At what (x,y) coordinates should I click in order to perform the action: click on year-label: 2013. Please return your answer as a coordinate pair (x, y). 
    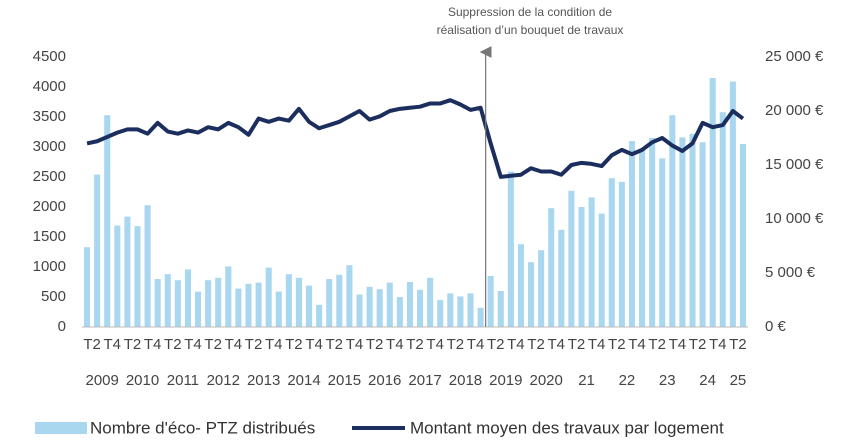
    Looking at the image, I should click on (263, 380).